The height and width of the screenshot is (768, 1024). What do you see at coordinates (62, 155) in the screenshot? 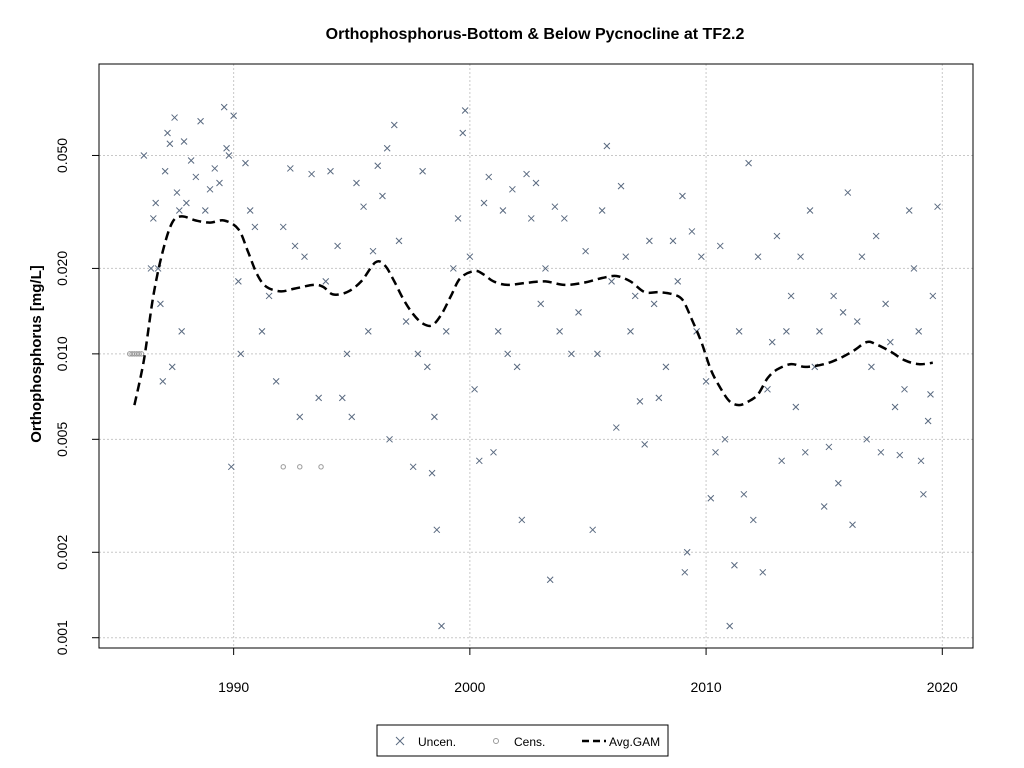
I see `y-tick-label: 0.050` at bounding box center [62, 155].